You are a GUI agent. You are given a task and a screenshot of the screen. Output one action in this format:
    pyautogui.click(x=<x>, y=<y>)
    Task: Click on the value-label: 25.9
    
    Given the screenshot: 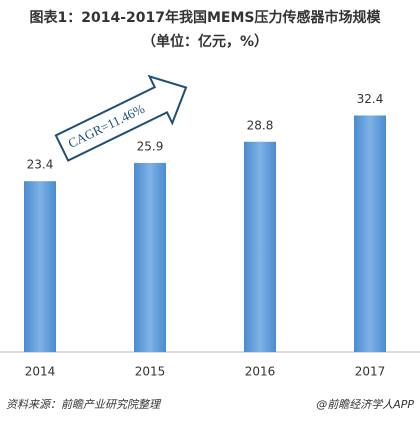 What is the action you would take?
    pyautogui.click(x=150, y=146)
    